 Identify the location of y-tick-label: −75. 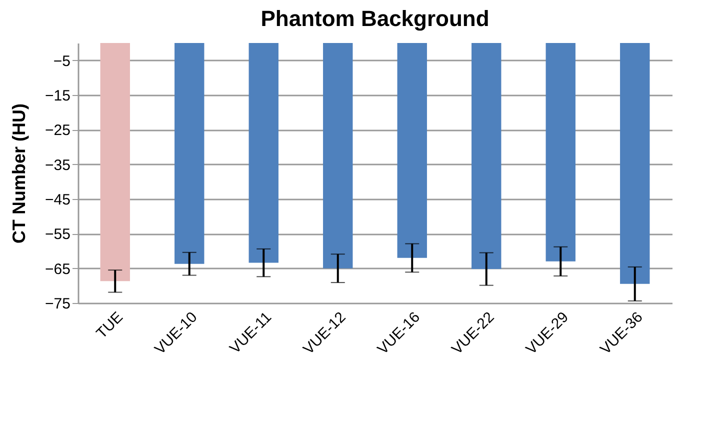
(57, 304).